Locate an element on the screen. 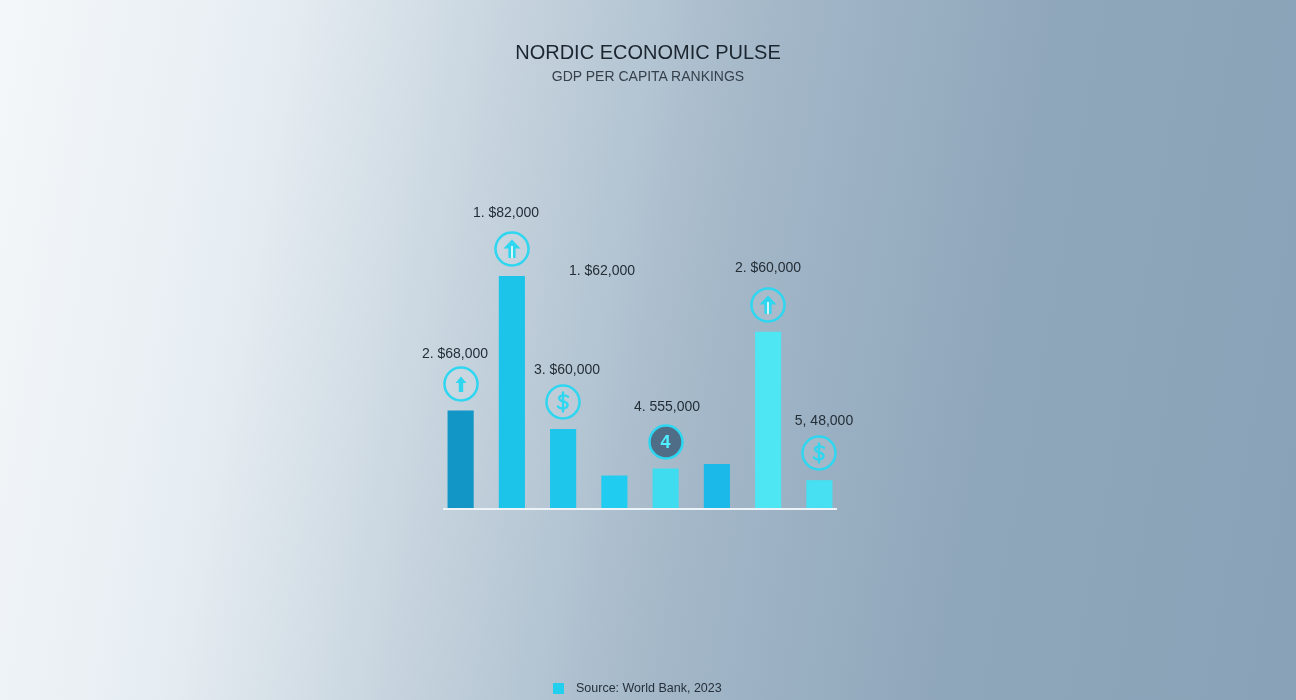 Image resolution: width=1296 pixels, height=700 pixels. annotation: 4 is located at coordinates (665, 441).